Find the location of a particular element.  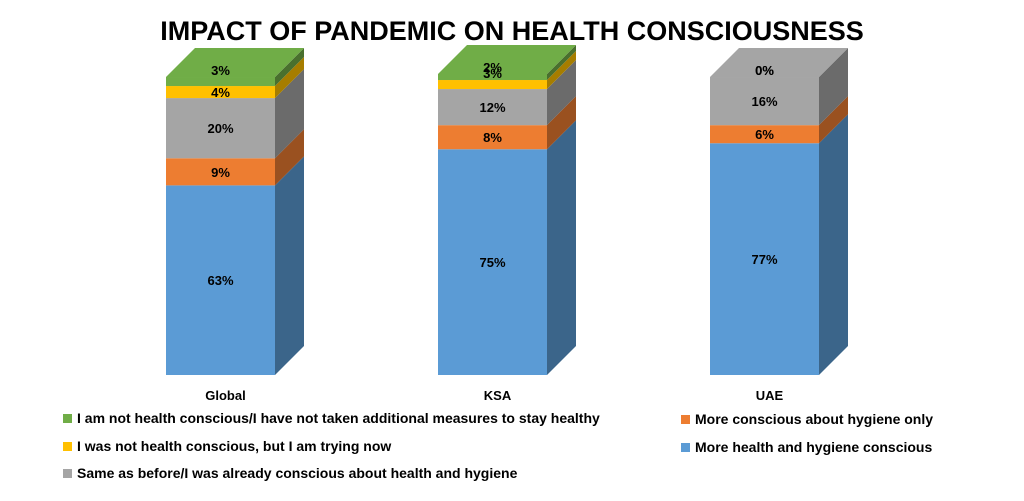

data-label-ksa-series-1: 8% is located at coordinates (492, 137).